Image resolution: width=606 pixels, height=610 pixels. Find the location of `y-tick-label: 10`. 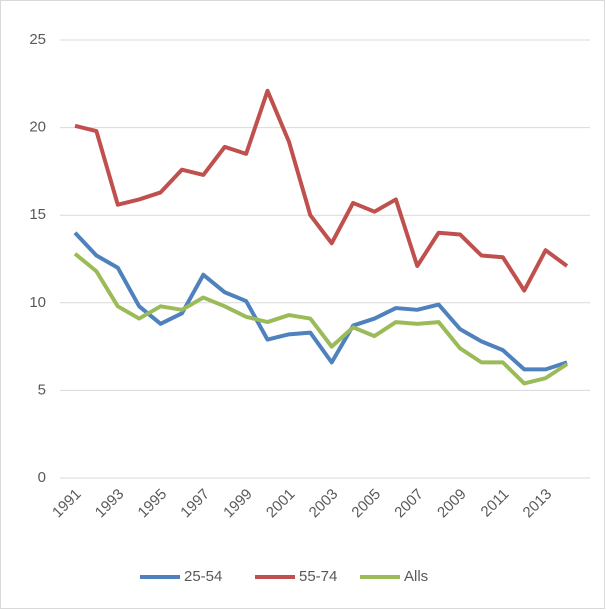

y-tick-label: 10 is located at coordinates (37, 302).